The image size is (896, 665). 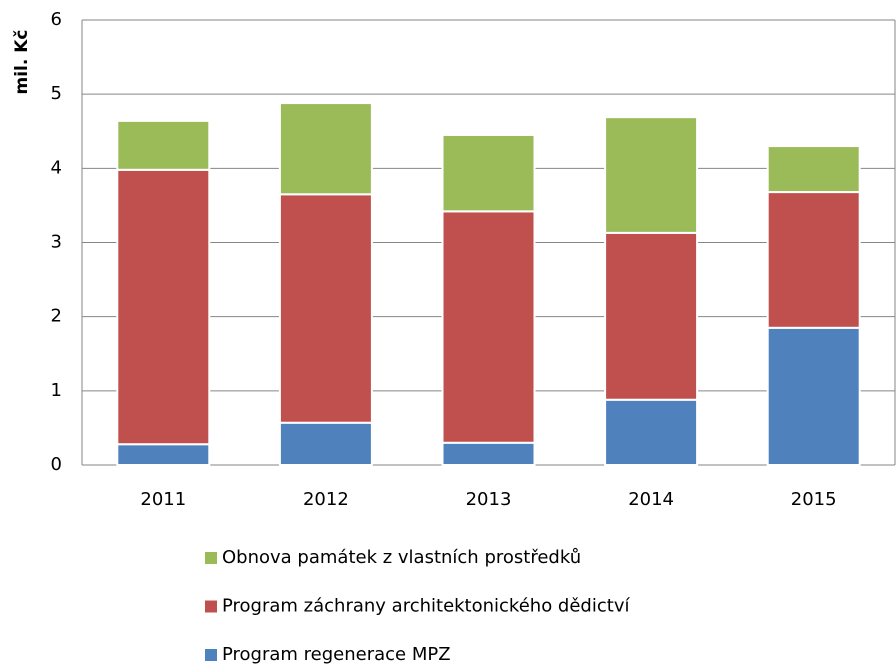 What do you see at coordinates (56, 167) in the screenshot?
I see `y-tick-label: 4` at bounding box center [56, 167].